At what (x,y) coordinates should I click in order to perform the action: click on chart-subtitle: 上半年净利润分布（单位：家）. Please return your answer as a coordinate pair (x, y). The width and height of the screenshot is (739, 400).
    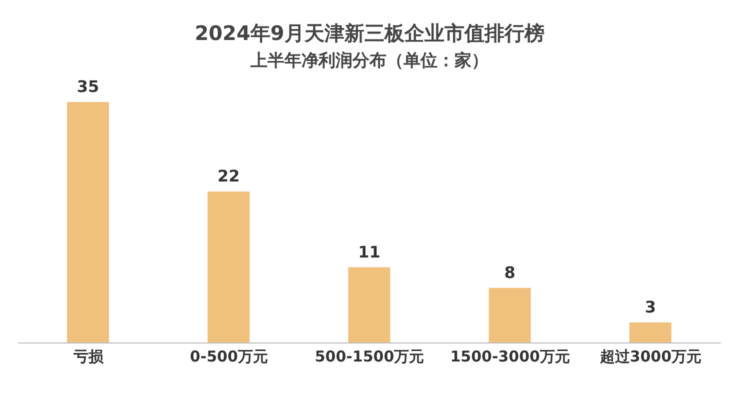
    Looking at the image, I should click on (370, 61).